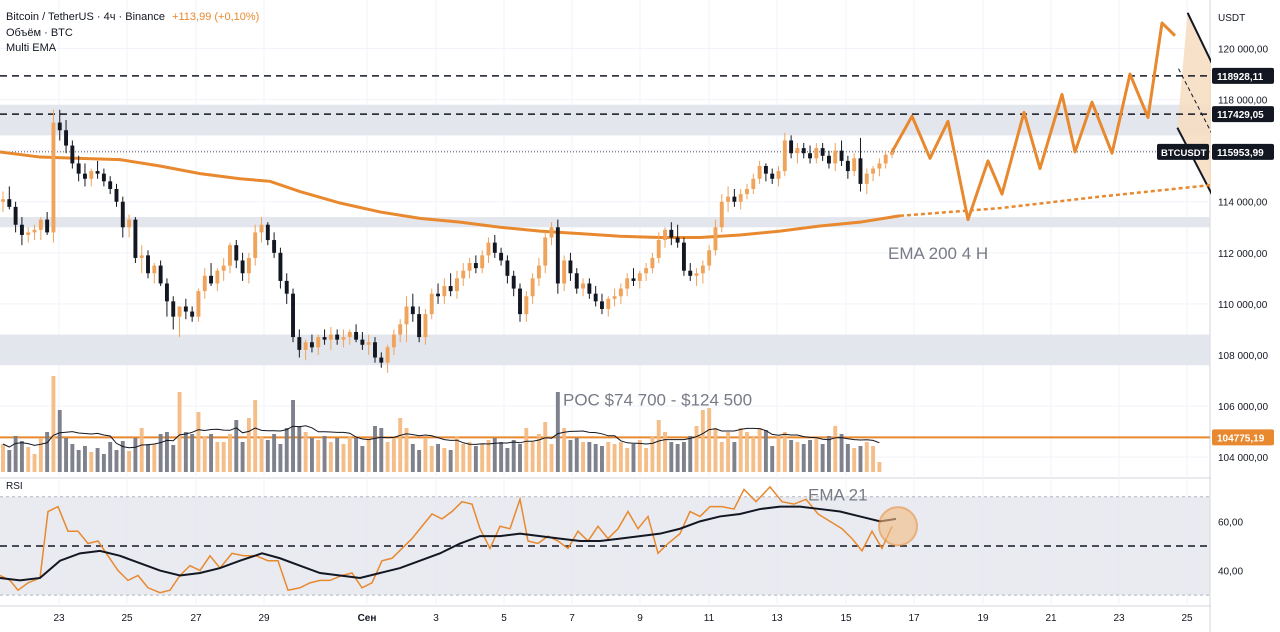 The image size is (1280, 632). Describe the element at coordinates (1232, 18) in the screenshot. I see `currency-label: USDT` at that location.